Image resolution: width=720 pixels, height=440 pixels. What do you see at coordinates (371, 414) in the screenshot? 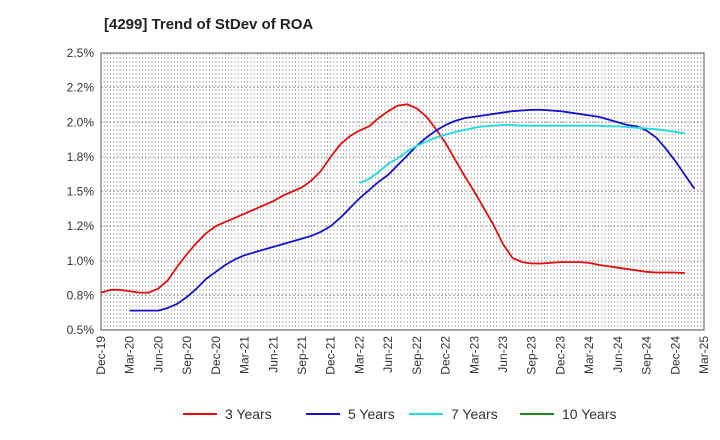
I see `legend-label: 5 Years` at bounding box center [371, 414].